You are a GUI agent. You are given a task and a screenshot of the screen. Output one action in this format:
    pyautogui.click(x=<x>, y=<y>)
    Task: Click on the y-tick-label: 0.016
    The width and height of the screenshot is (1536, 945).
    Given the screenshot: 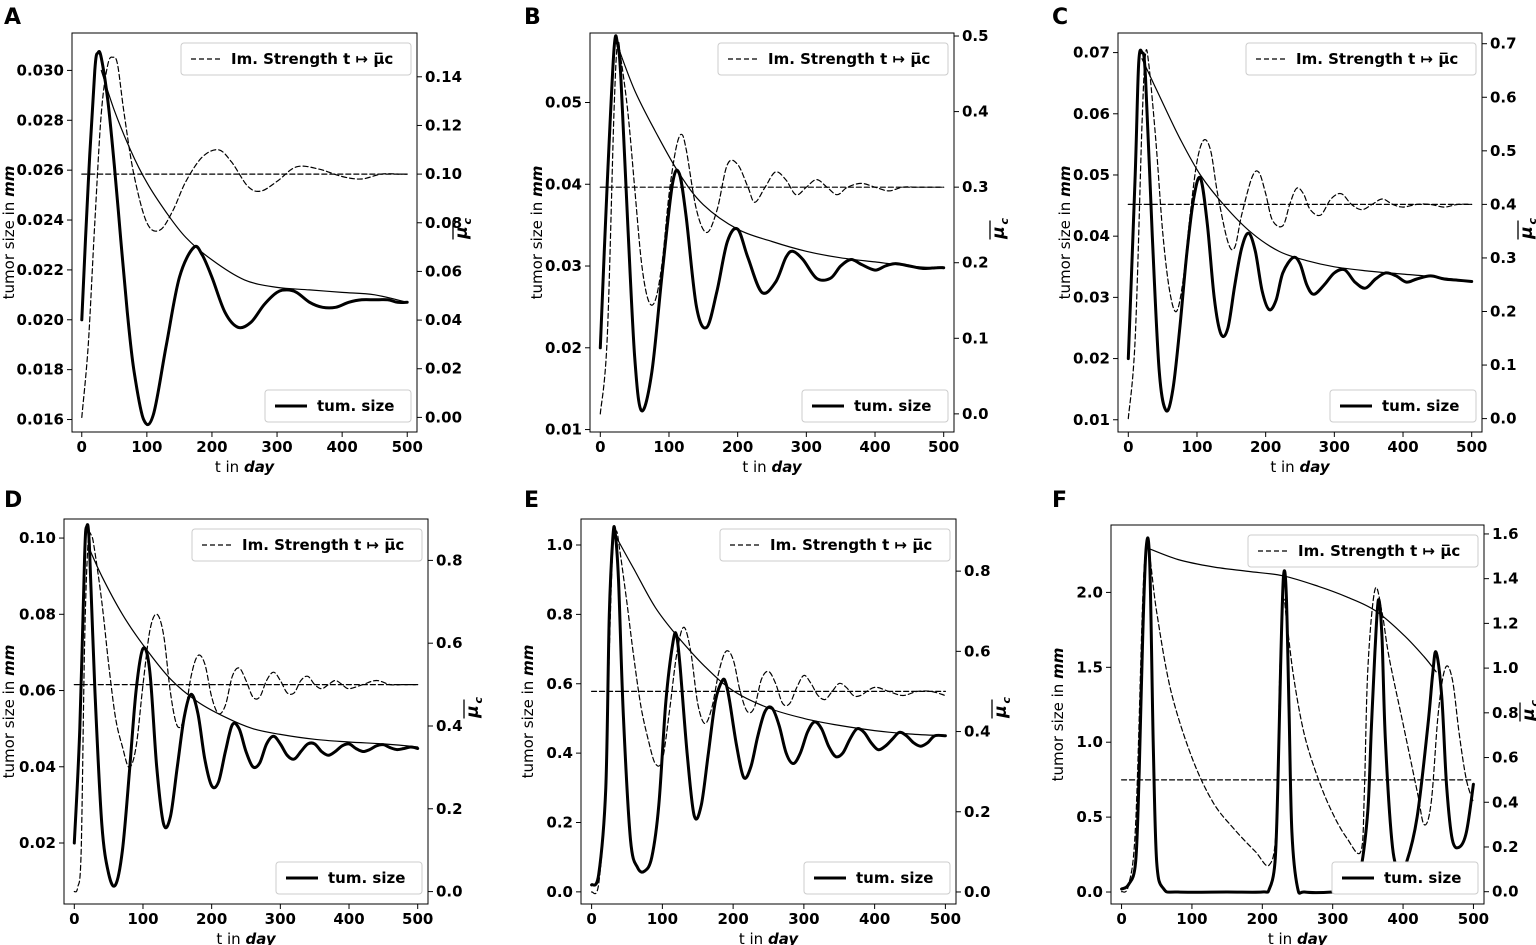 What is the action you would take?
    pyautogui.click(x=40, y=420)
    